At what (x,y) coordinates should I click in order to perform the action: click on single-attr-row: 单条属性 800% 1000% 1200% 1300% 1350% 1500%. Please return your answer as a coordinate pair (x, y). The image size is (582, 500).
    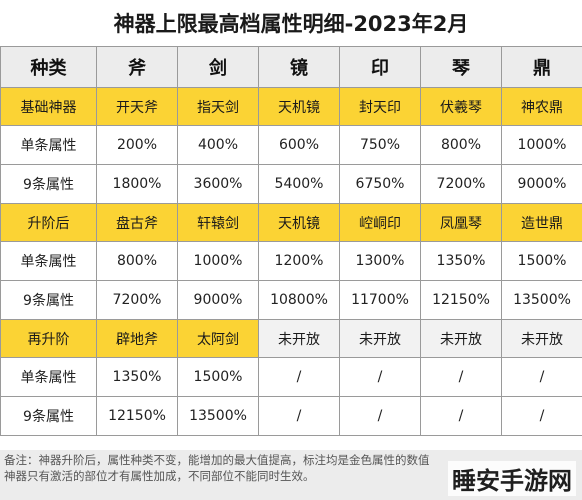
    Looking at the image, I should click on (291, 261).